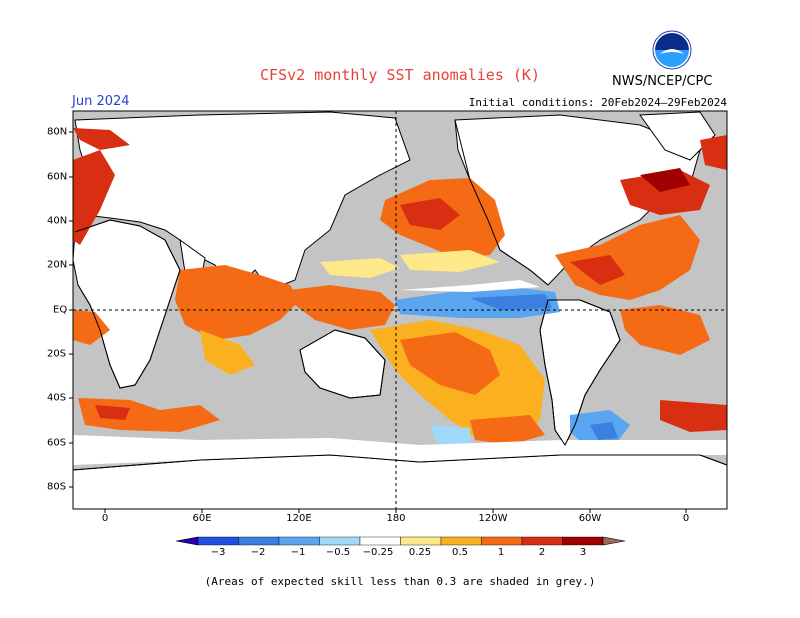 This screenshot has width=800, height=618. Describe the element at coordinates (395, 511) in the screenshot. I see `lon-ticks` at that location.